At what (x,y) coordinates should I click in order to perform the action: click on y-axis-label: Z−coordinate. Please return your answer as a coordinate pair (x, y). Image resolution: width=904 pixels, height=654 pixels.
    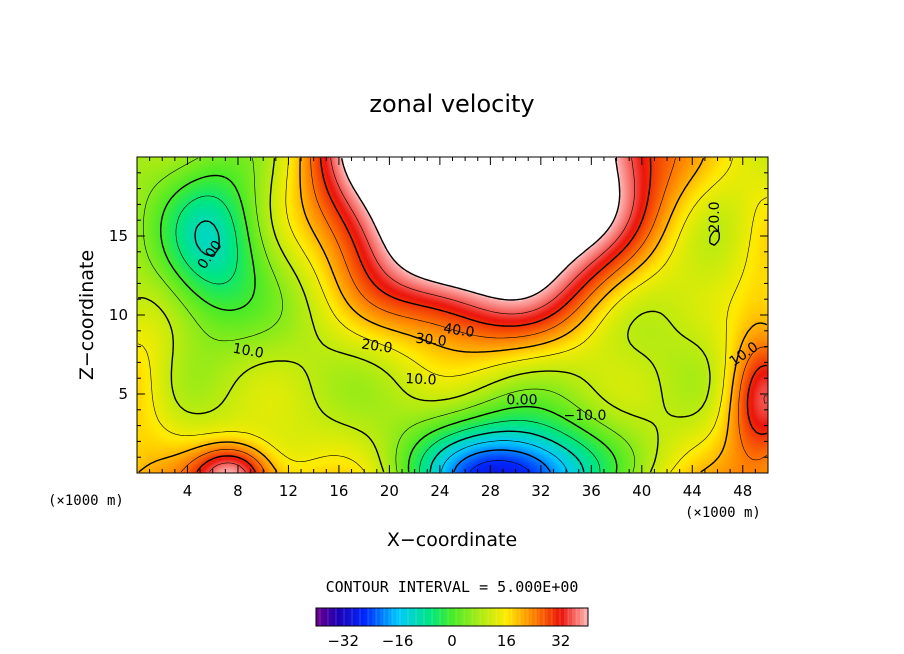
    Looking at the image, I should click on (87, 315).